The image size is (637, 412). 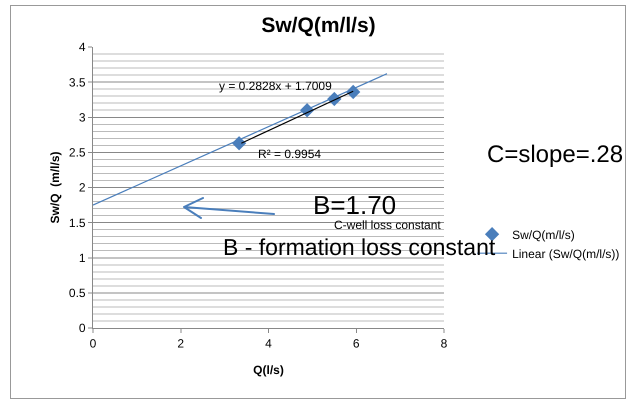 I want to click on y-tick-label: 1, so click(x=82, y=257).